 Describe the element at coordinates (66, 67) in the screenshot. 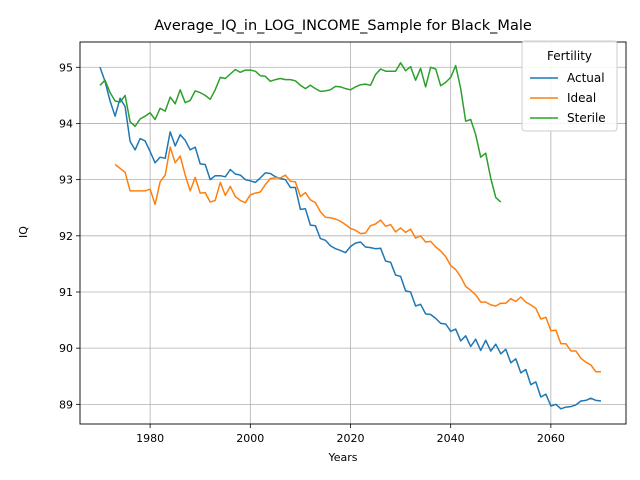

I see `y-tick-label: 95` at that location.